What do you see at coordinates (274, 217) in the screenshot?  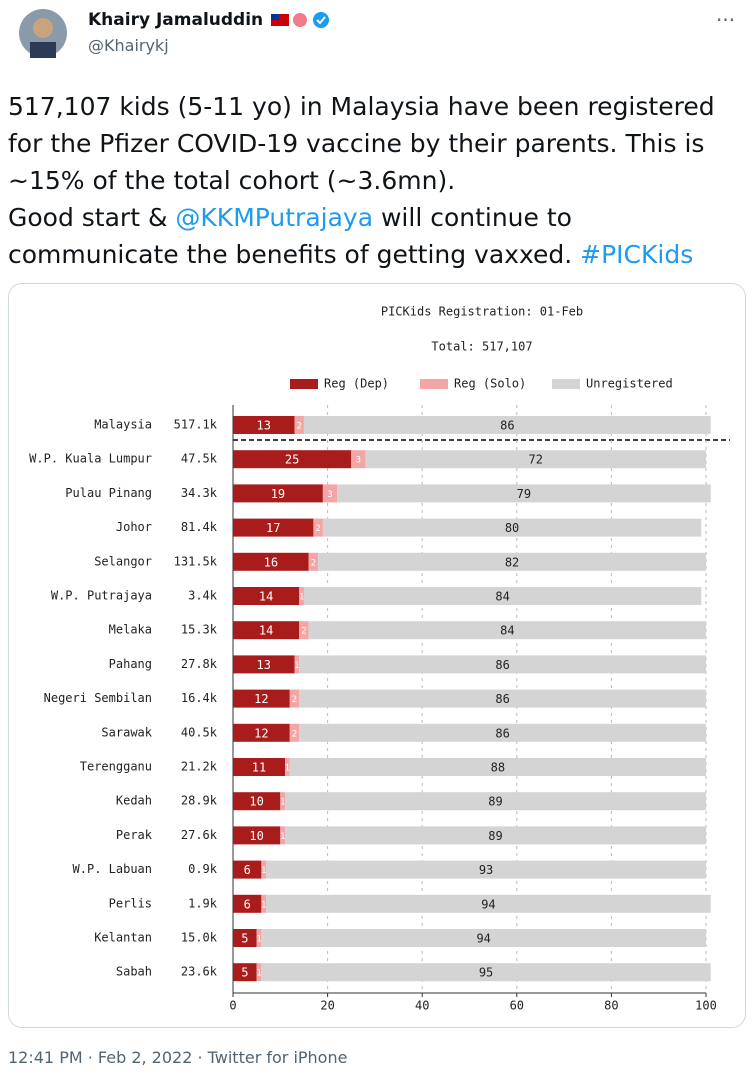 I see `mention-link: @KKMPutrajaya` at bounding box center [274, 217].